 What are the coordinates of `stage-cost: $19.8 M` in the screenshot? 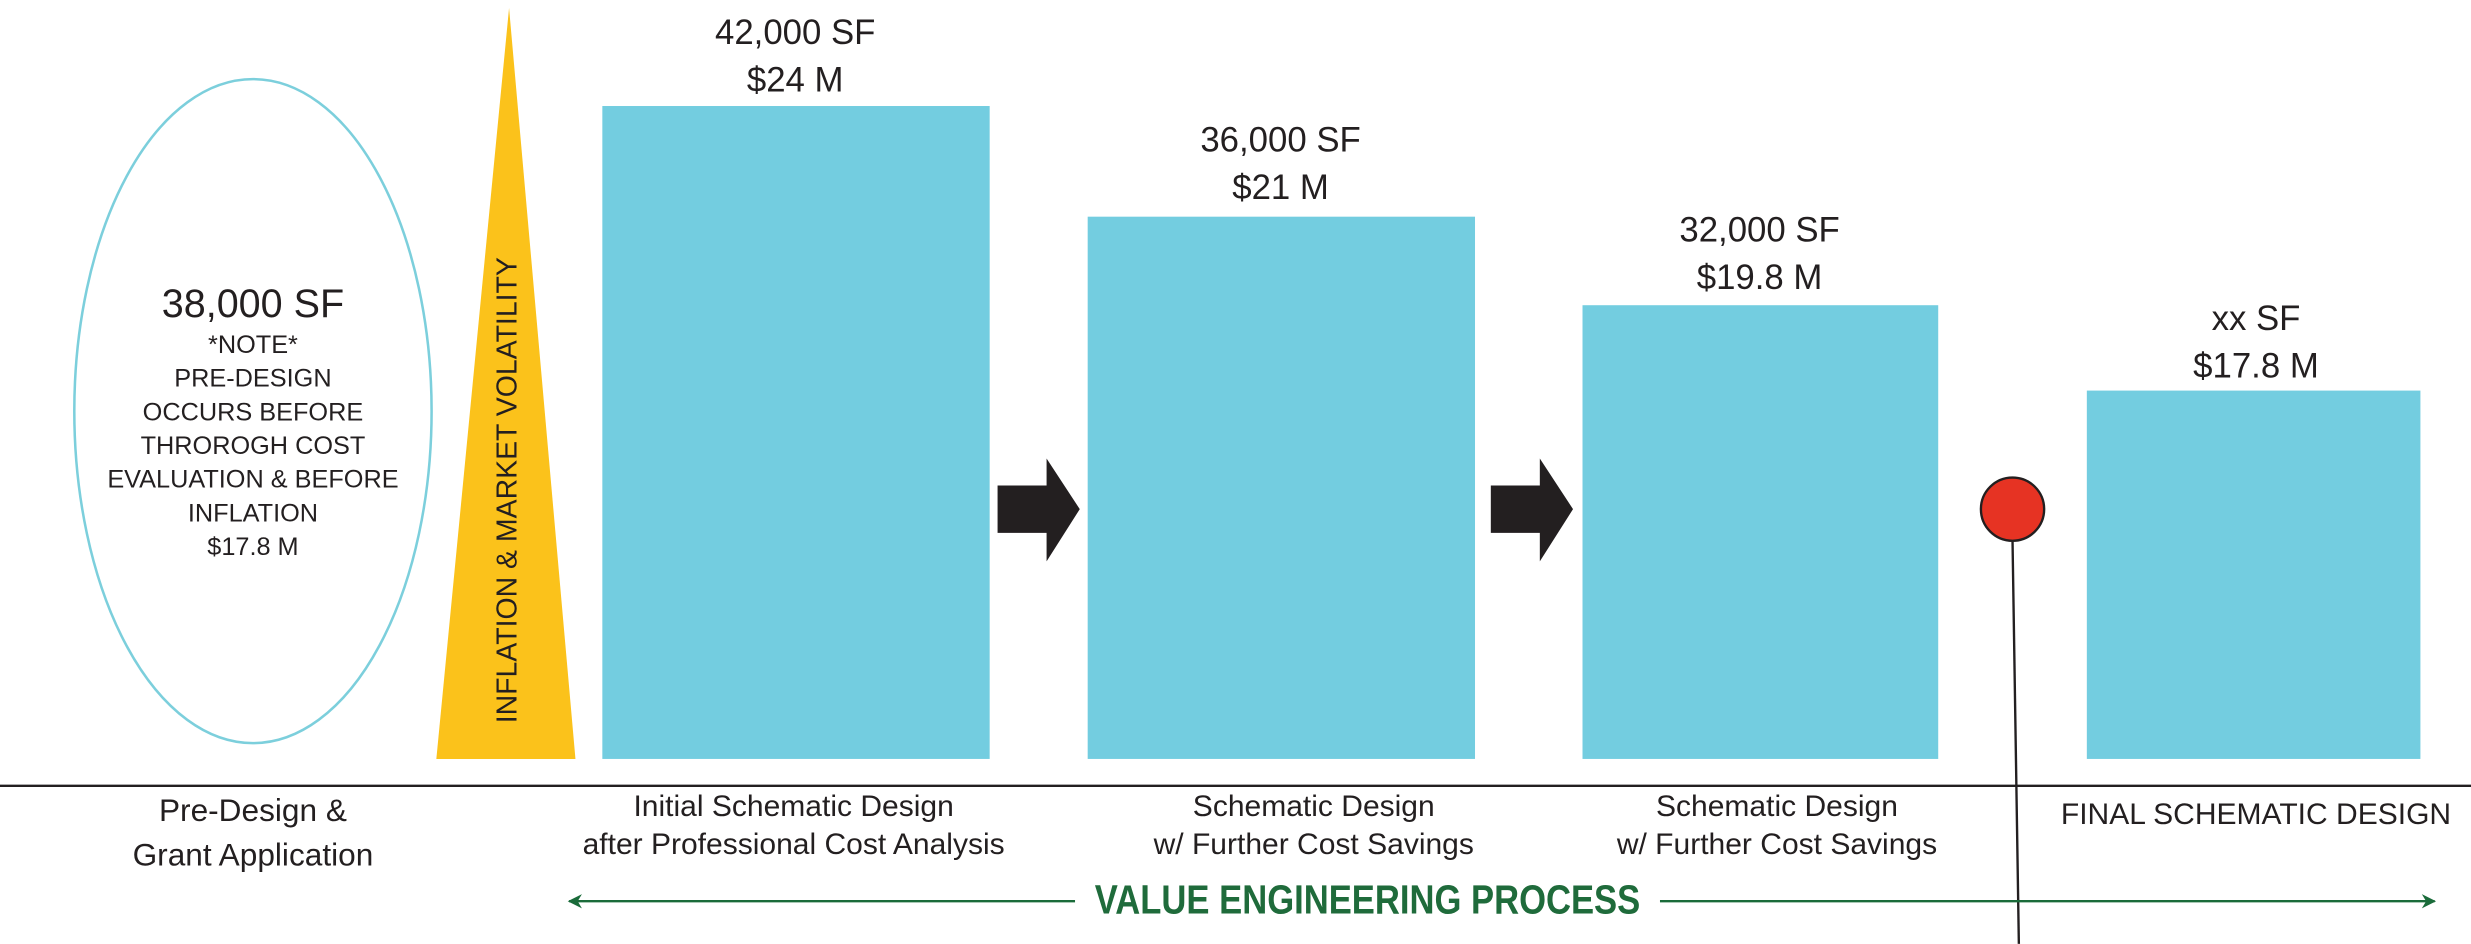 It's located at (1760, 278).